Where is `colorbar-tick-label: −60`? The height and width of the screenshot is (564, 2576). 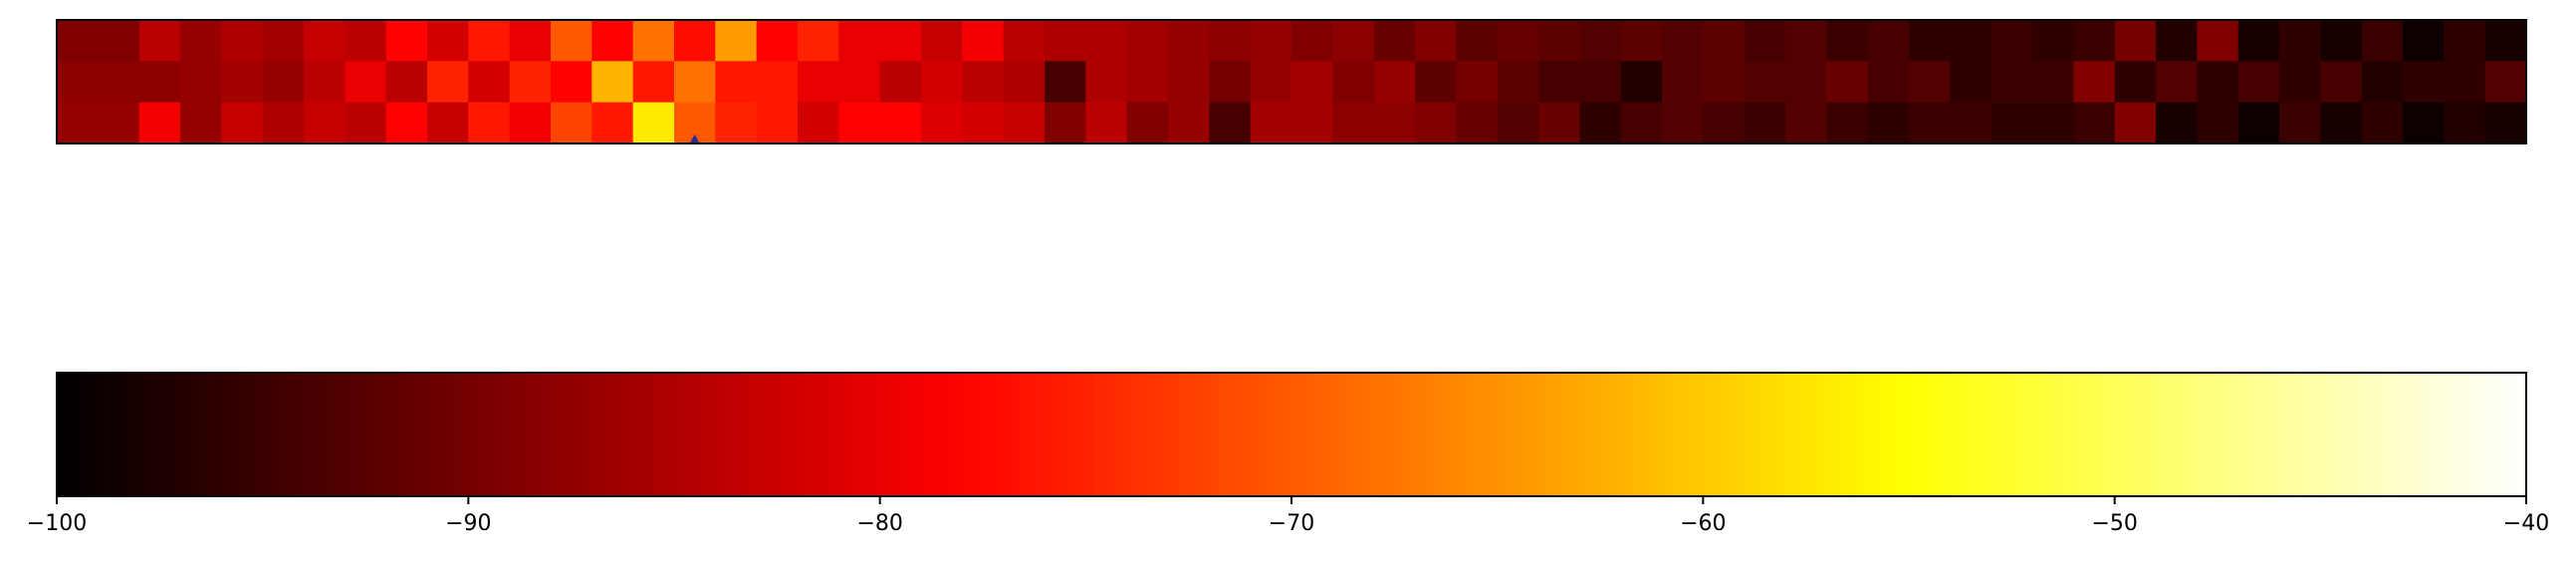
colorbar-tick-label: −60 is located at coordinates (1703, 523).